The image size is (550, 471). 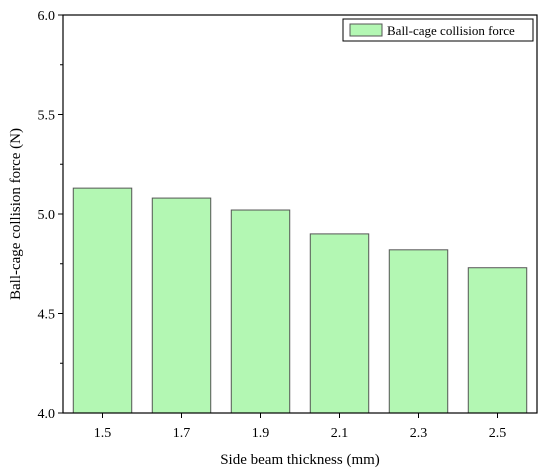 What do you see at coordinates (418, 331) in the screenshot?
I see `bar-2.3` at bounding box center [418, 331].